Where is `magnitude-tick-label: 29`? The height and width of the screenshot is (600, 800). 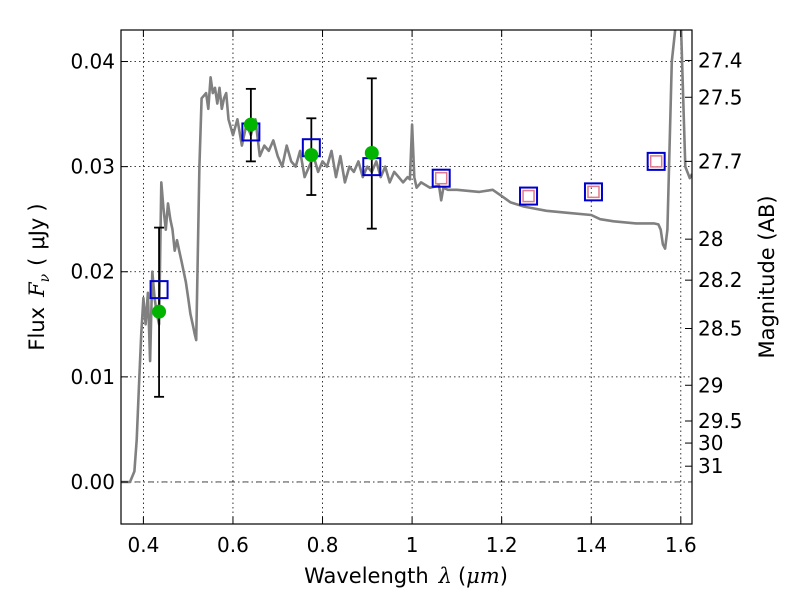
magnitude-tick-label: 29 is located at coordinates (710, 385).